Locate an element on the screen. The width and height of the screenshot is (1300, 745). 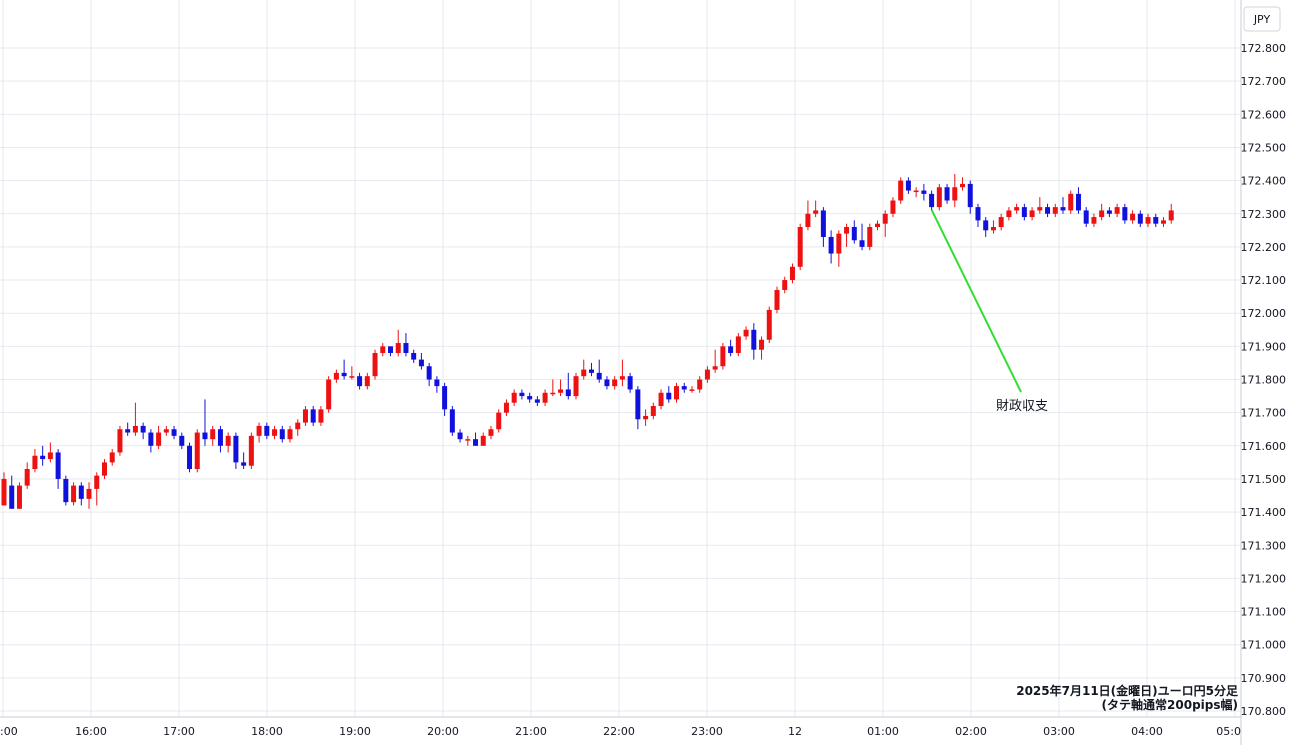
time-tick-label: 04:00 is located at coordinates (1147, 731).